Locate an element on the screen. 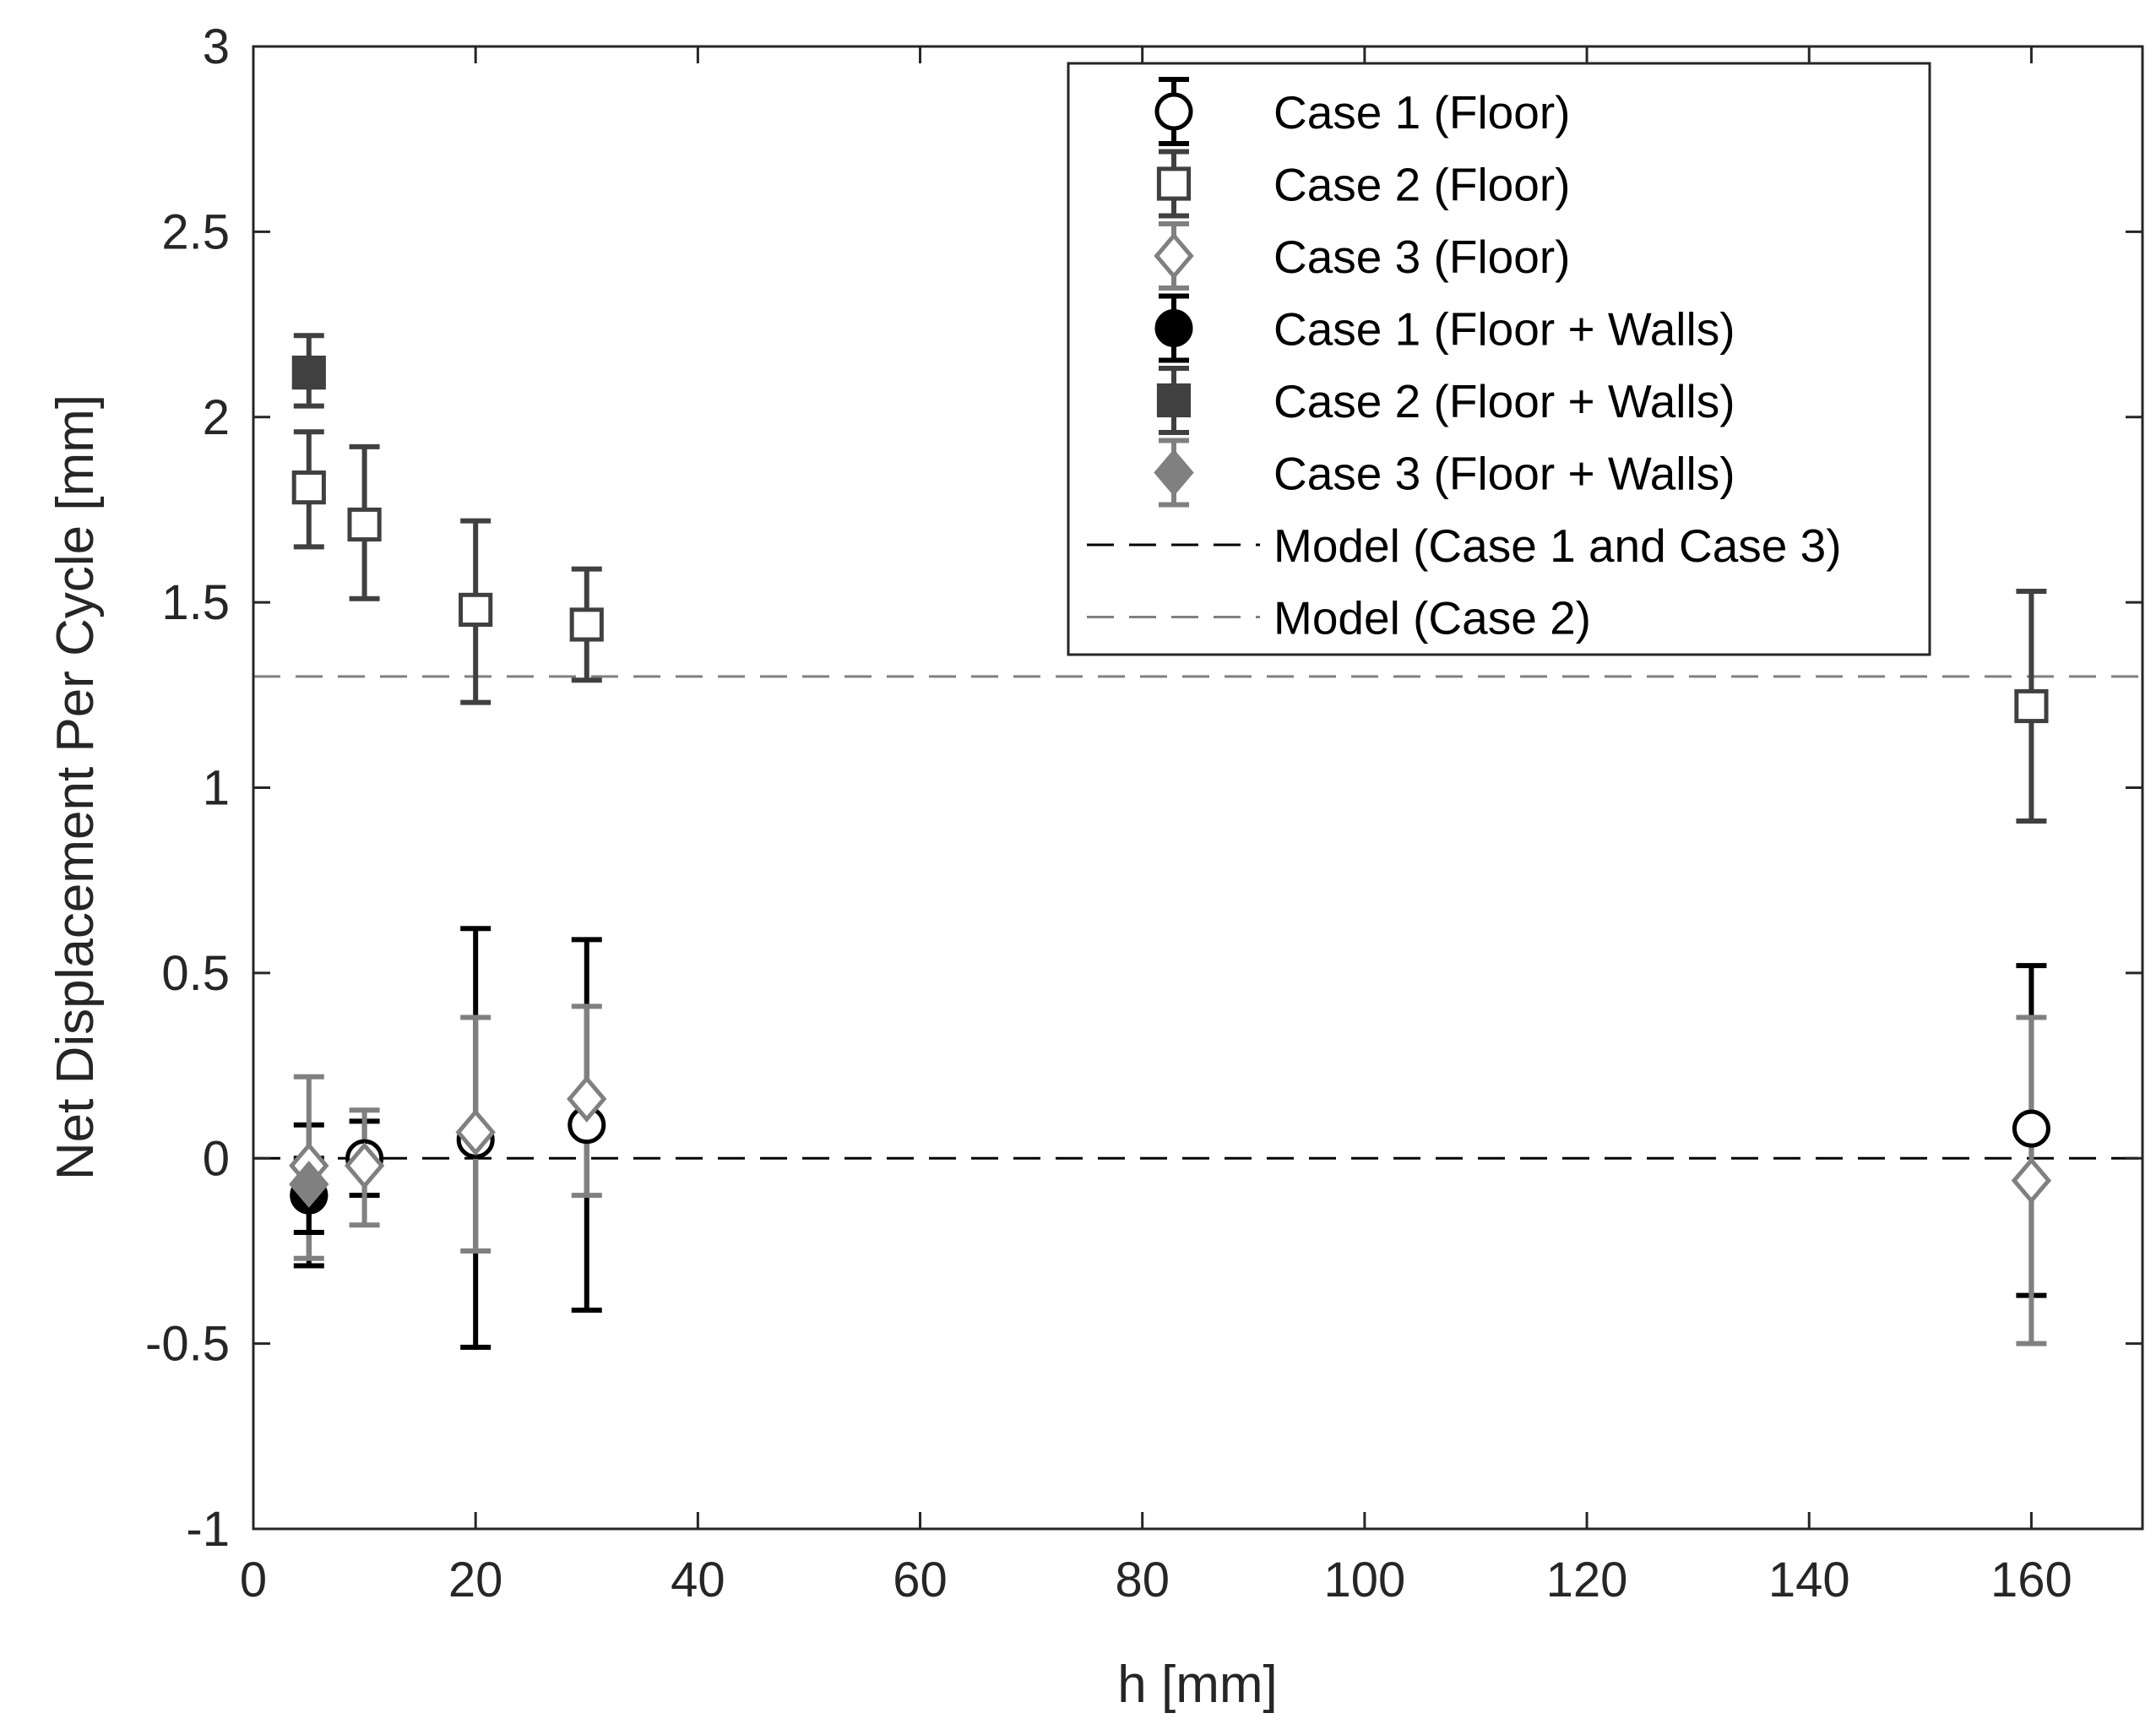  x-tick-label: 40 is located at coordinates (698, 1580).